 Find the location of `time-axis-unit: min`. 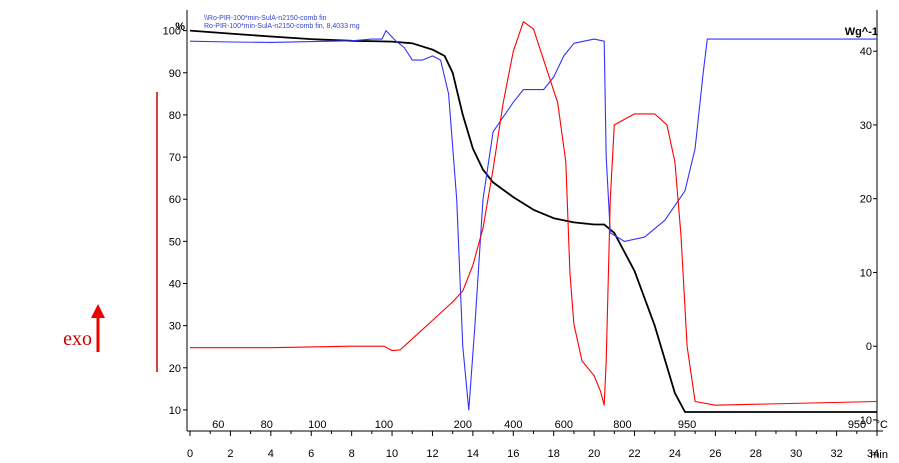

time-axis-unit: min is located at coordinates (879, 455).